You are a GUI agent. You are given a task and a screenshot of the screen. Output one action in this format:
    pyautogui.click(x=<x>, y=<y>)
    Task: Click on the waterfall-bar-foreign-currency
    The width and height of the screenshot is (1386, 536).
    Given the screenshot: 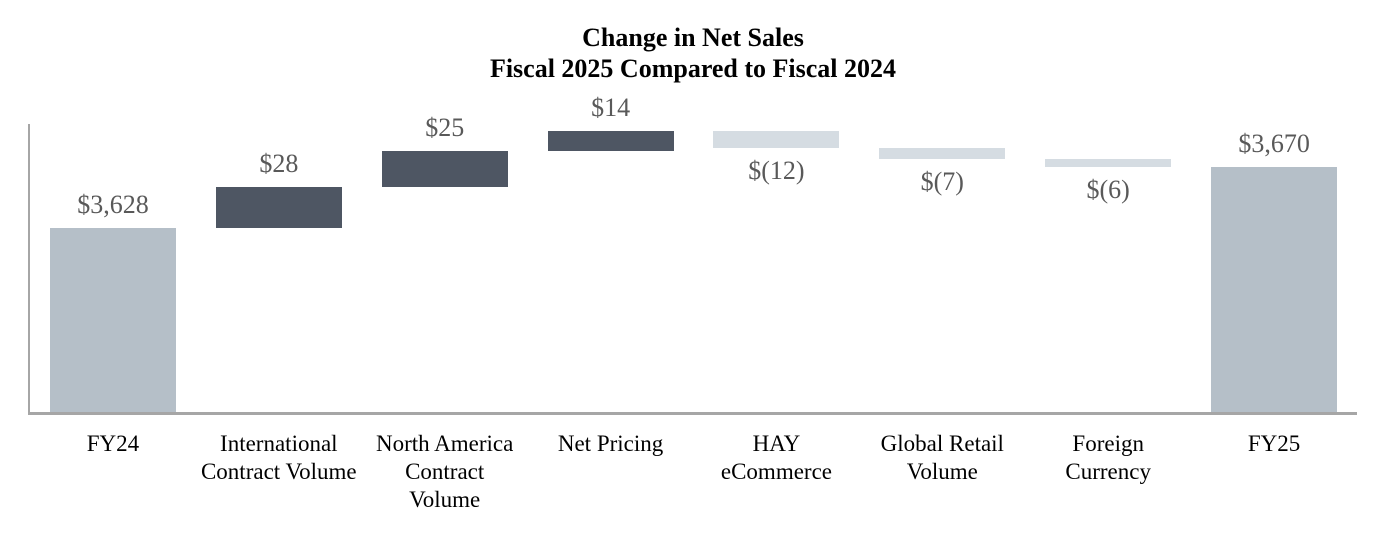 What is the action you would take?
    pyautogui.click(x=1108, y=163)
    